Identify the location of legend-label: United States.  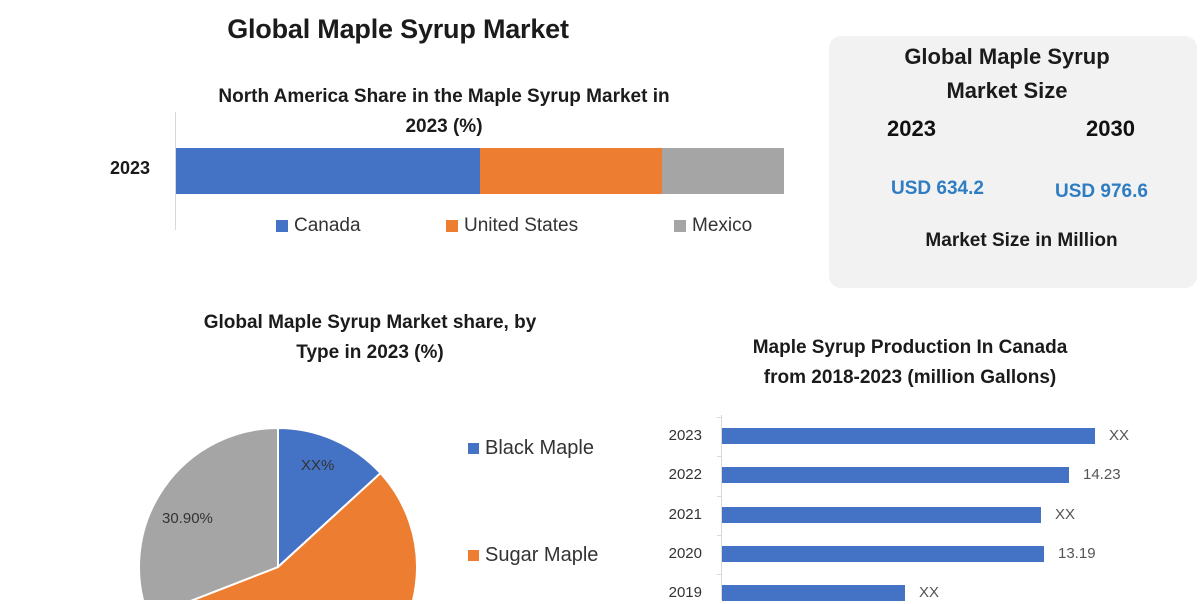
(521, 225).